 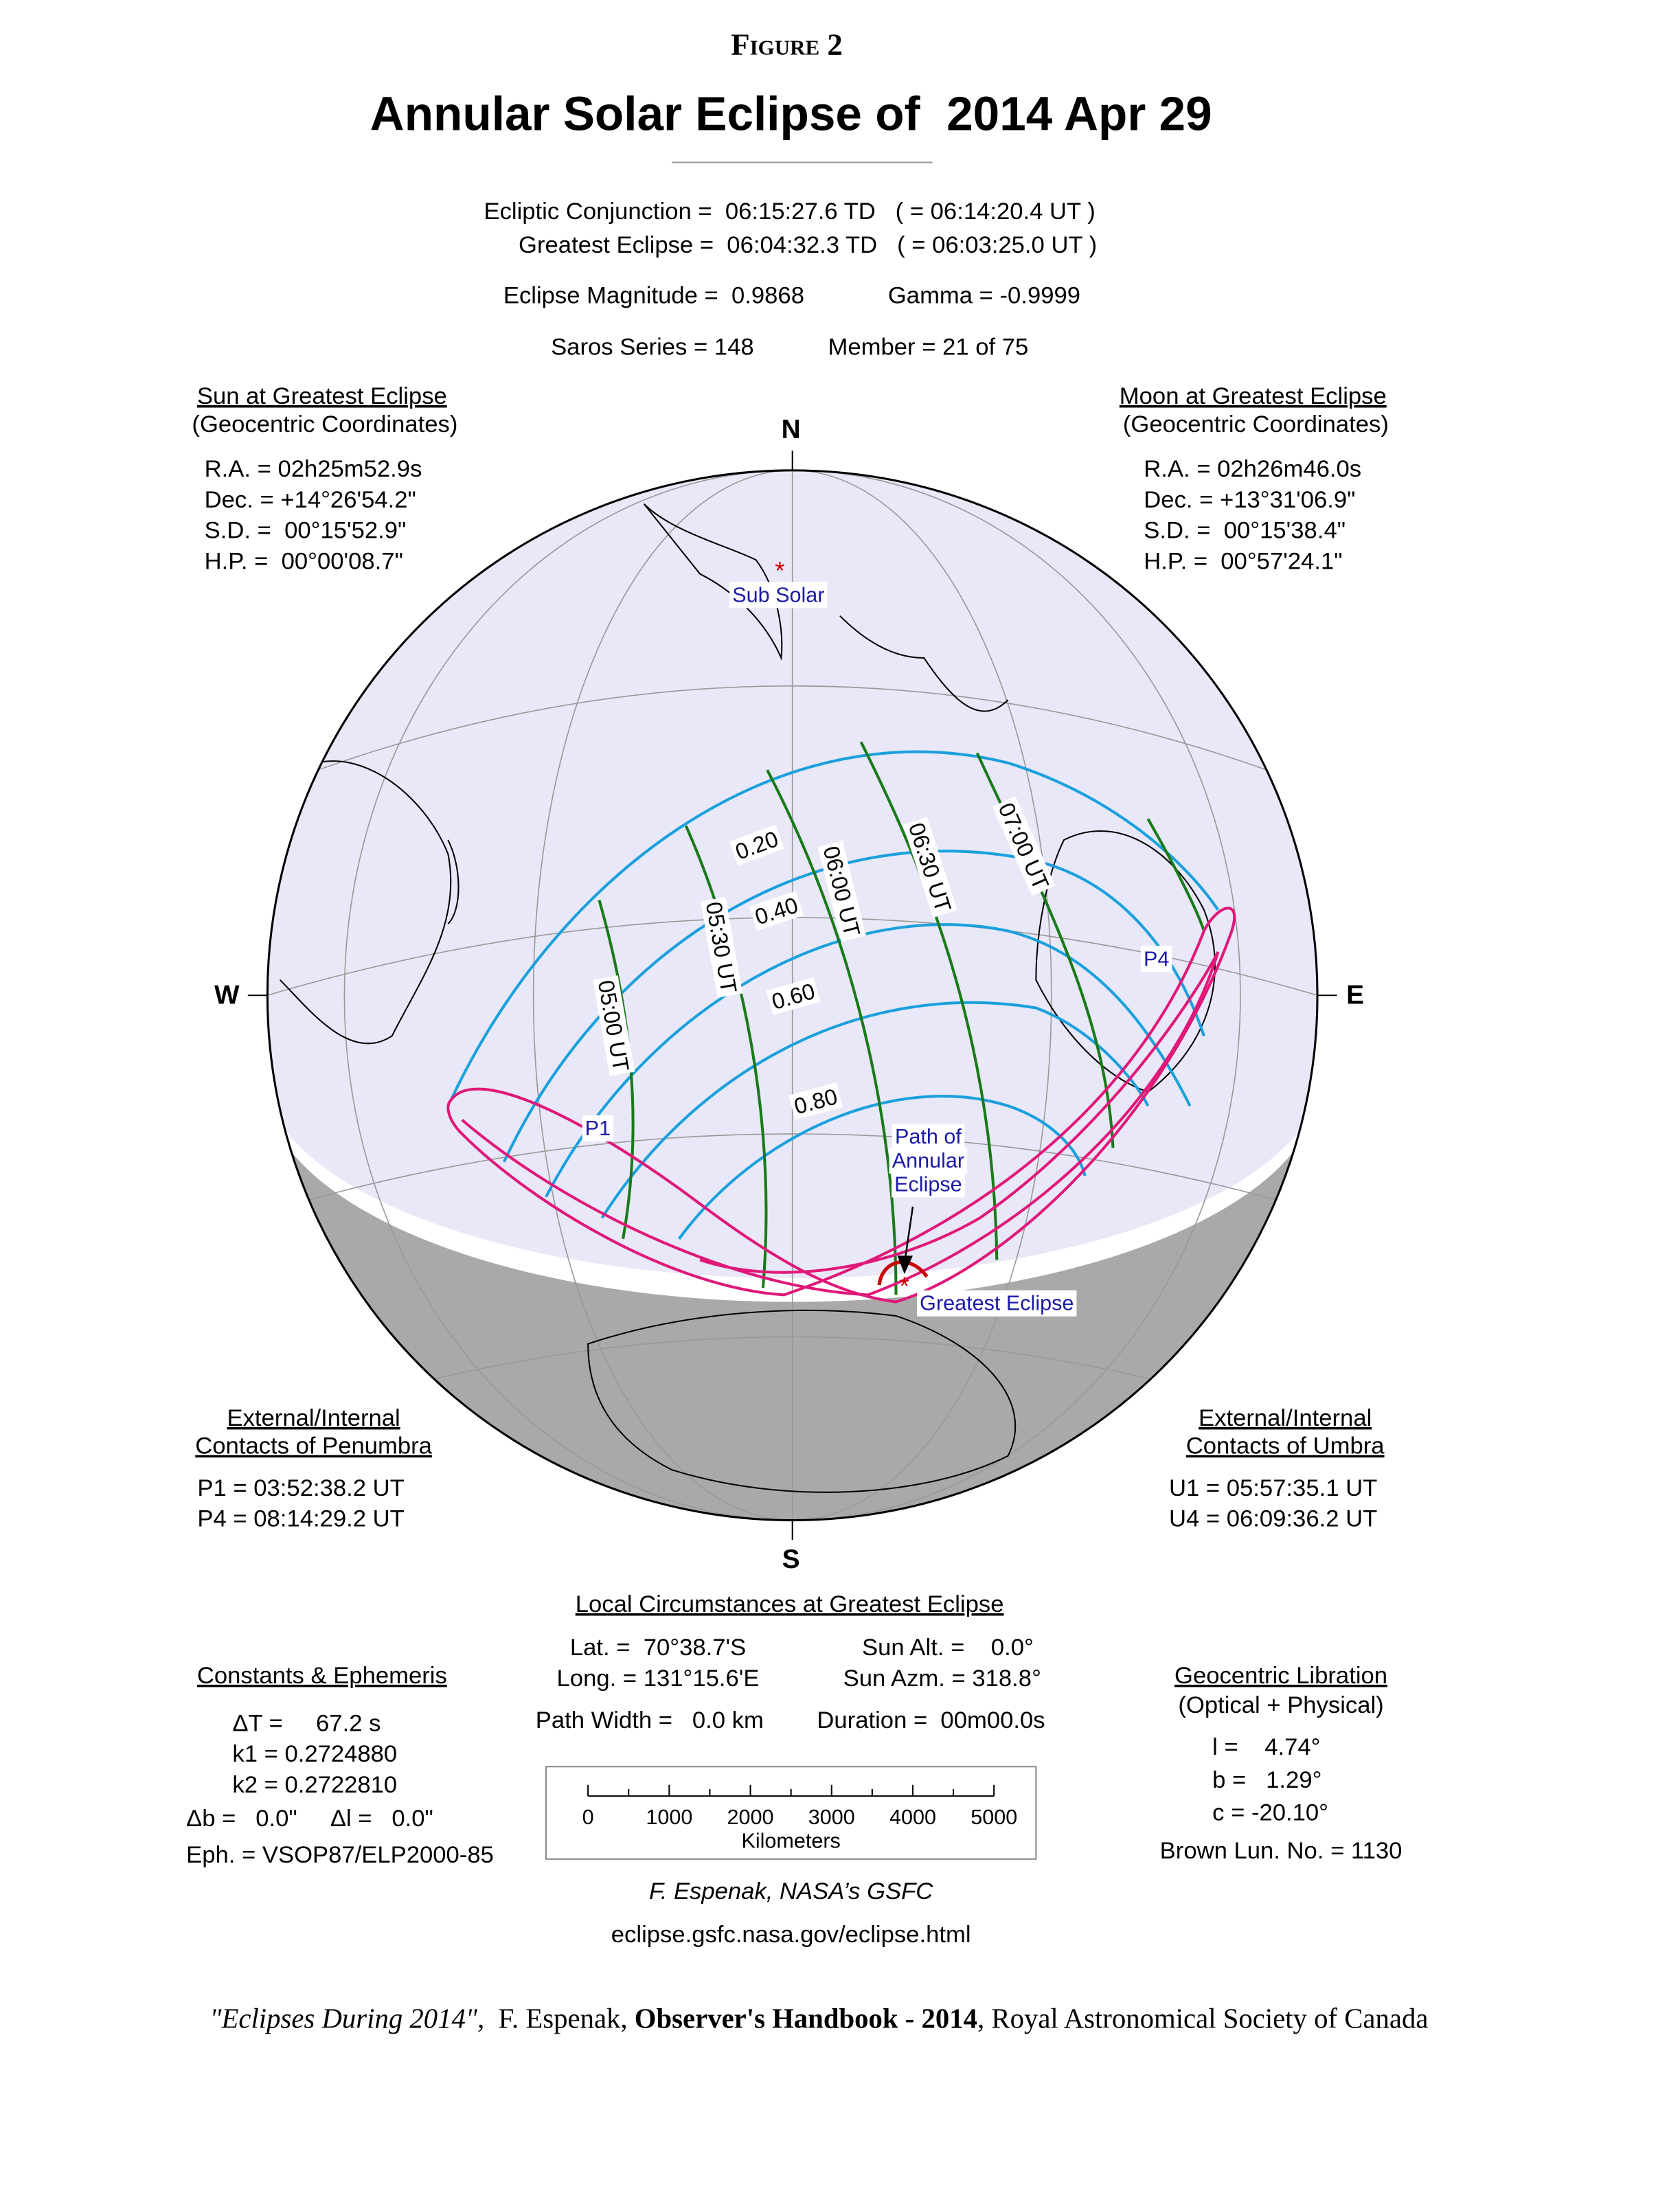 What do you see at coordinates (928, 348) in the screenshot?
I see `summary-line: Member = 21 of 75` at bounding box center [928, 348].